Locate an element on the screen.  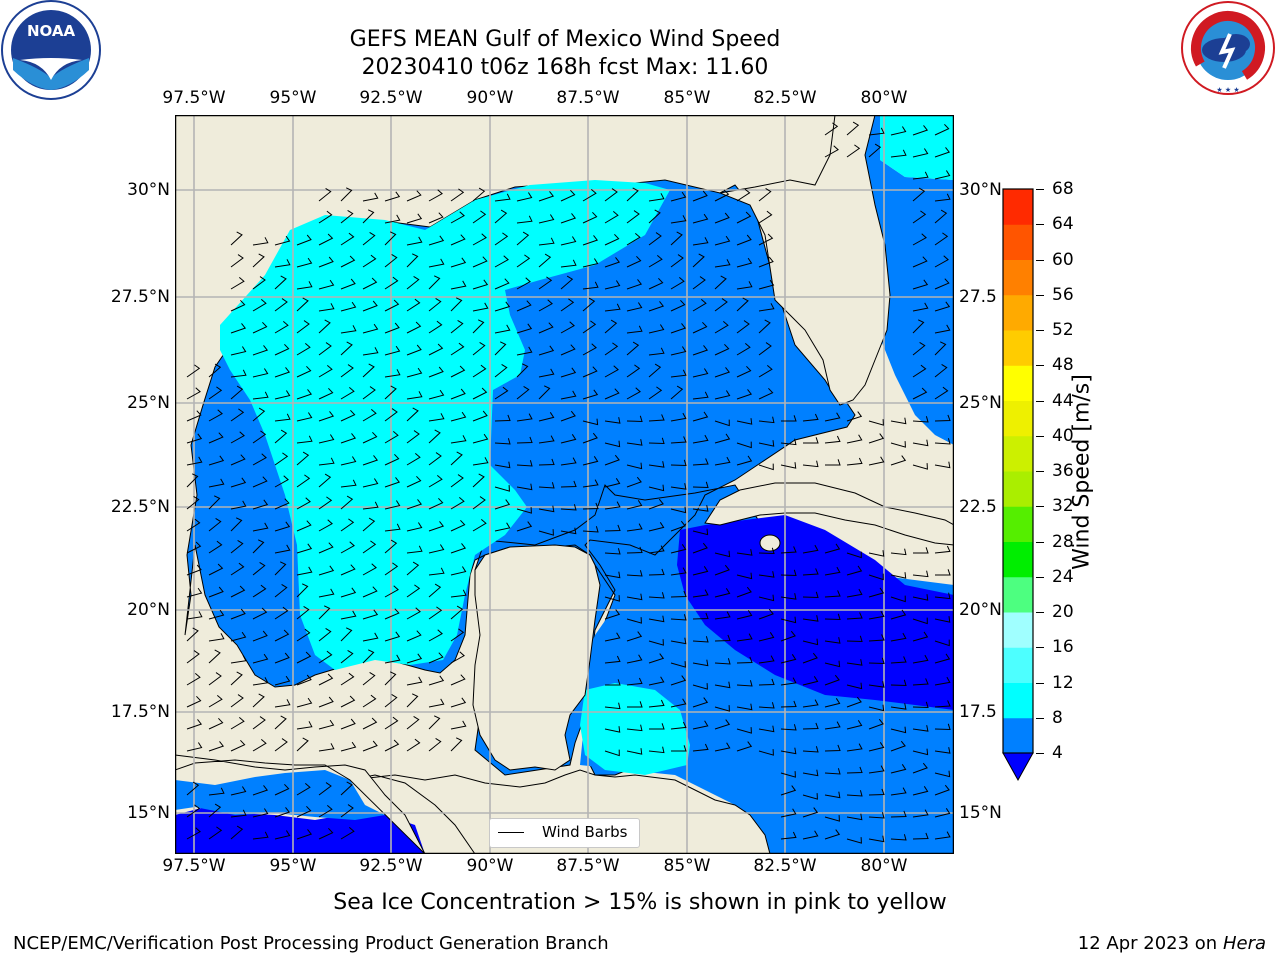
plot-title-line2: 20230410 t06z 168h fcst Max: 11.60 is located at coordinates (565, 67).